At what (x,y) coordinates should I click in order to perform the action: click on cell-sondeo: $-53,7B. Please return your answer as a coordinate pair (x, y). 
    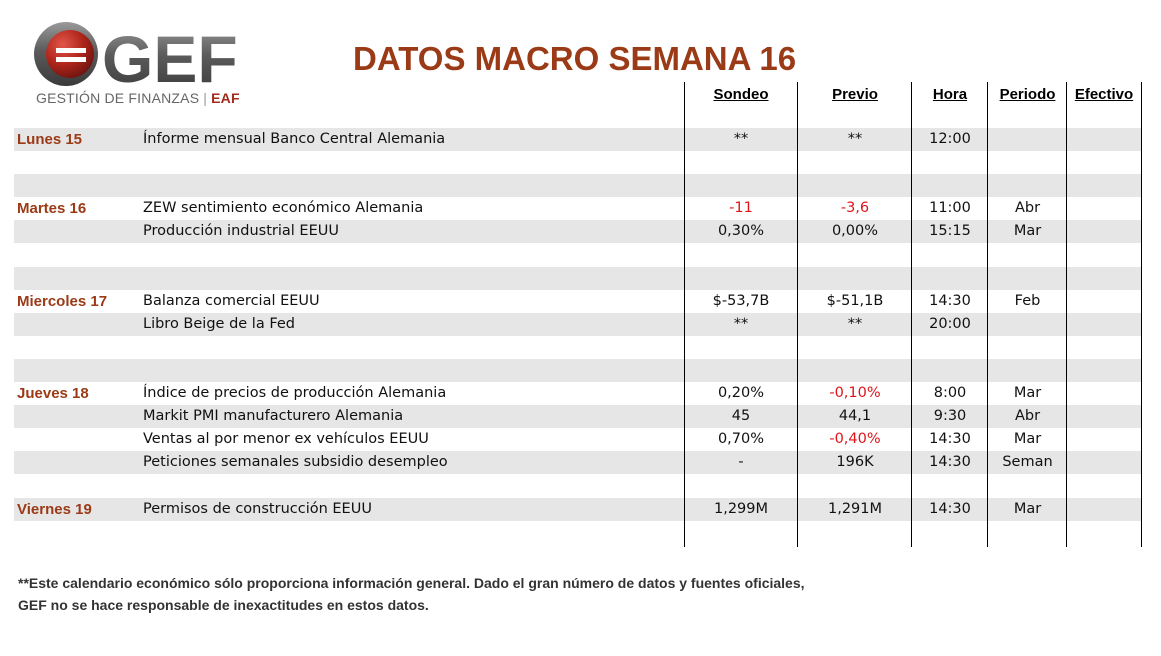
    Looking at the image, I should click on (741, 301).